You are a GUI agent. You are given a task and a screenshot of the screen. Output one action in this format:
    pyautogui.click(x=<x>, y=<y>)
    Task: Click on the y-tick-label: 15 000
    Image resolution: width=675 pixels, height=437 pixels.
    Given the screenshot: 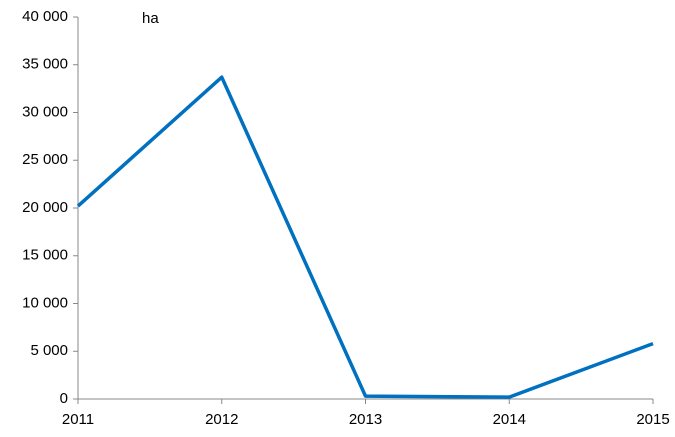 What is the action you would take?
    pyautogui.click(x=45, y=255)
    